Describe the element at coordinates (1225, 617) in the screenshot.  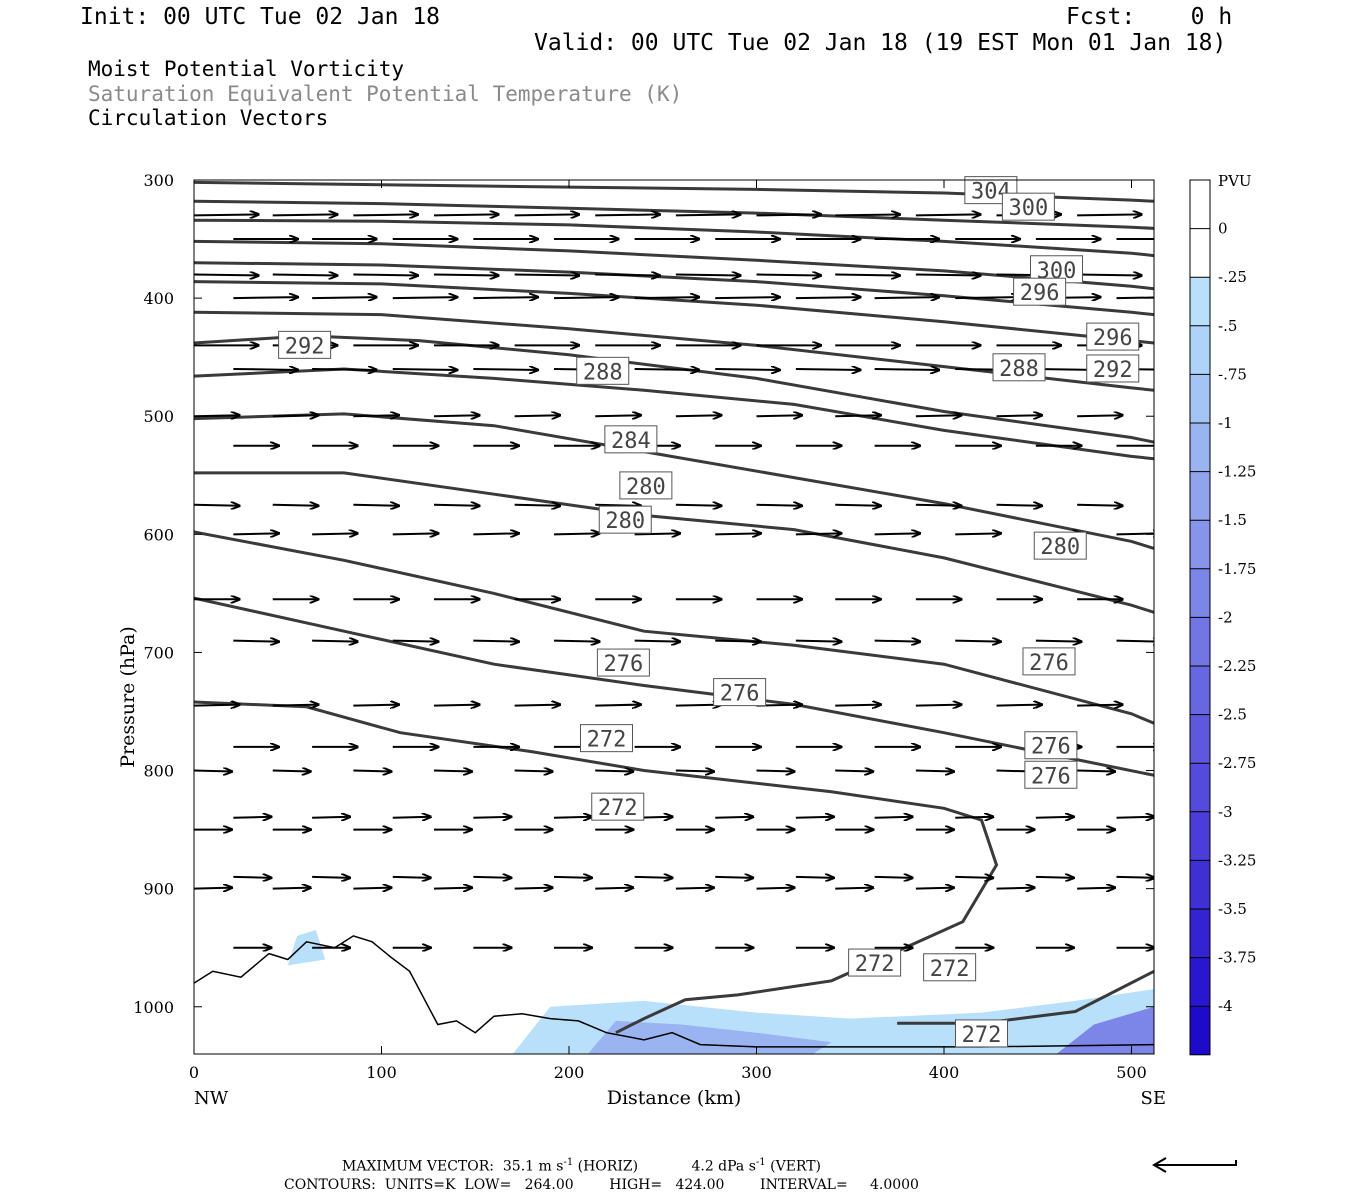
I see `colorbar-tick-label: -2` at that location.